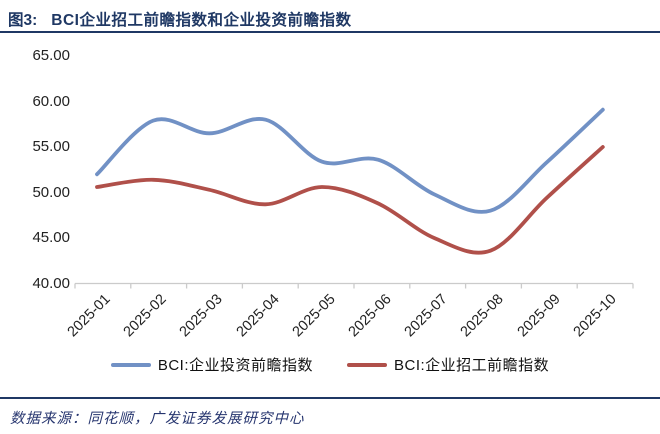 This screenshot has width=660, height=434. What do you see at coordinates (330, 364) in the screenshot?
I see `chart-legend: BCI:企业投资前瞻指数 BCI:企业招工前瞻指数` at bounding box center [330, 364].